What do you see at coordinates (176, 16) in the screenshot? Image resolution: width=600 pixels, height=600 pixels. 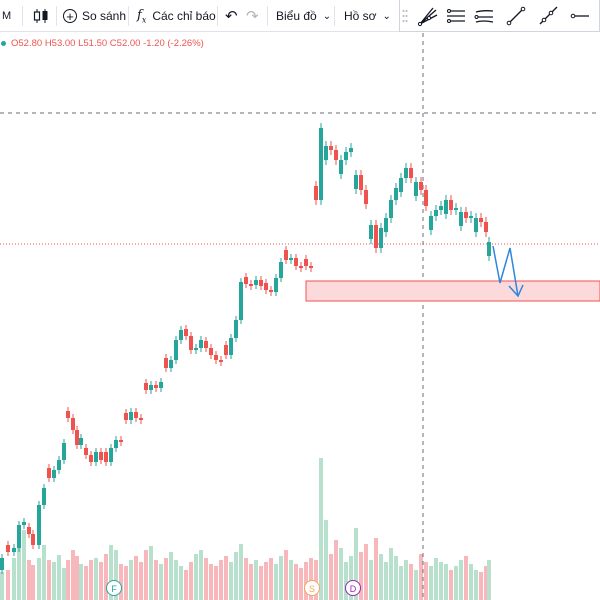 I see `indicators-button: fx Các chỉ báo` at bounding box center [176, 16].